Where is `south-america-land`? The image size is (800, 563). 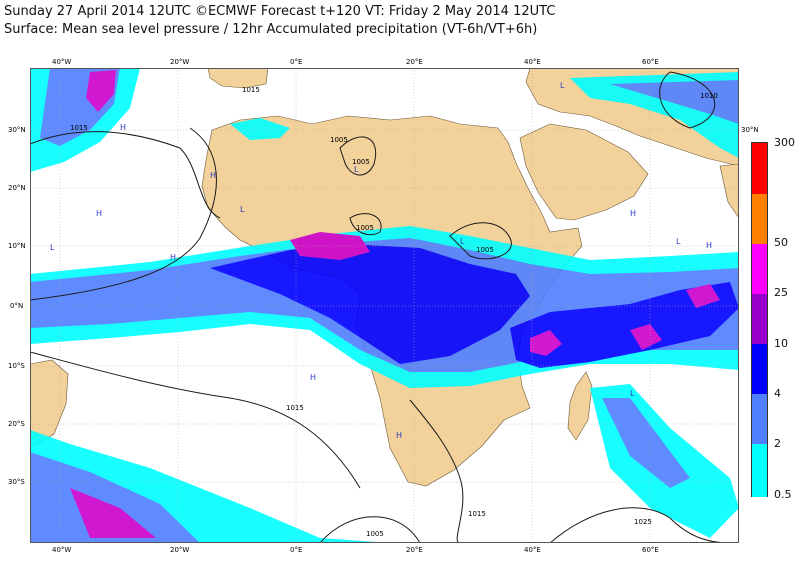
south-america-land is located at coordinates (49, 404).